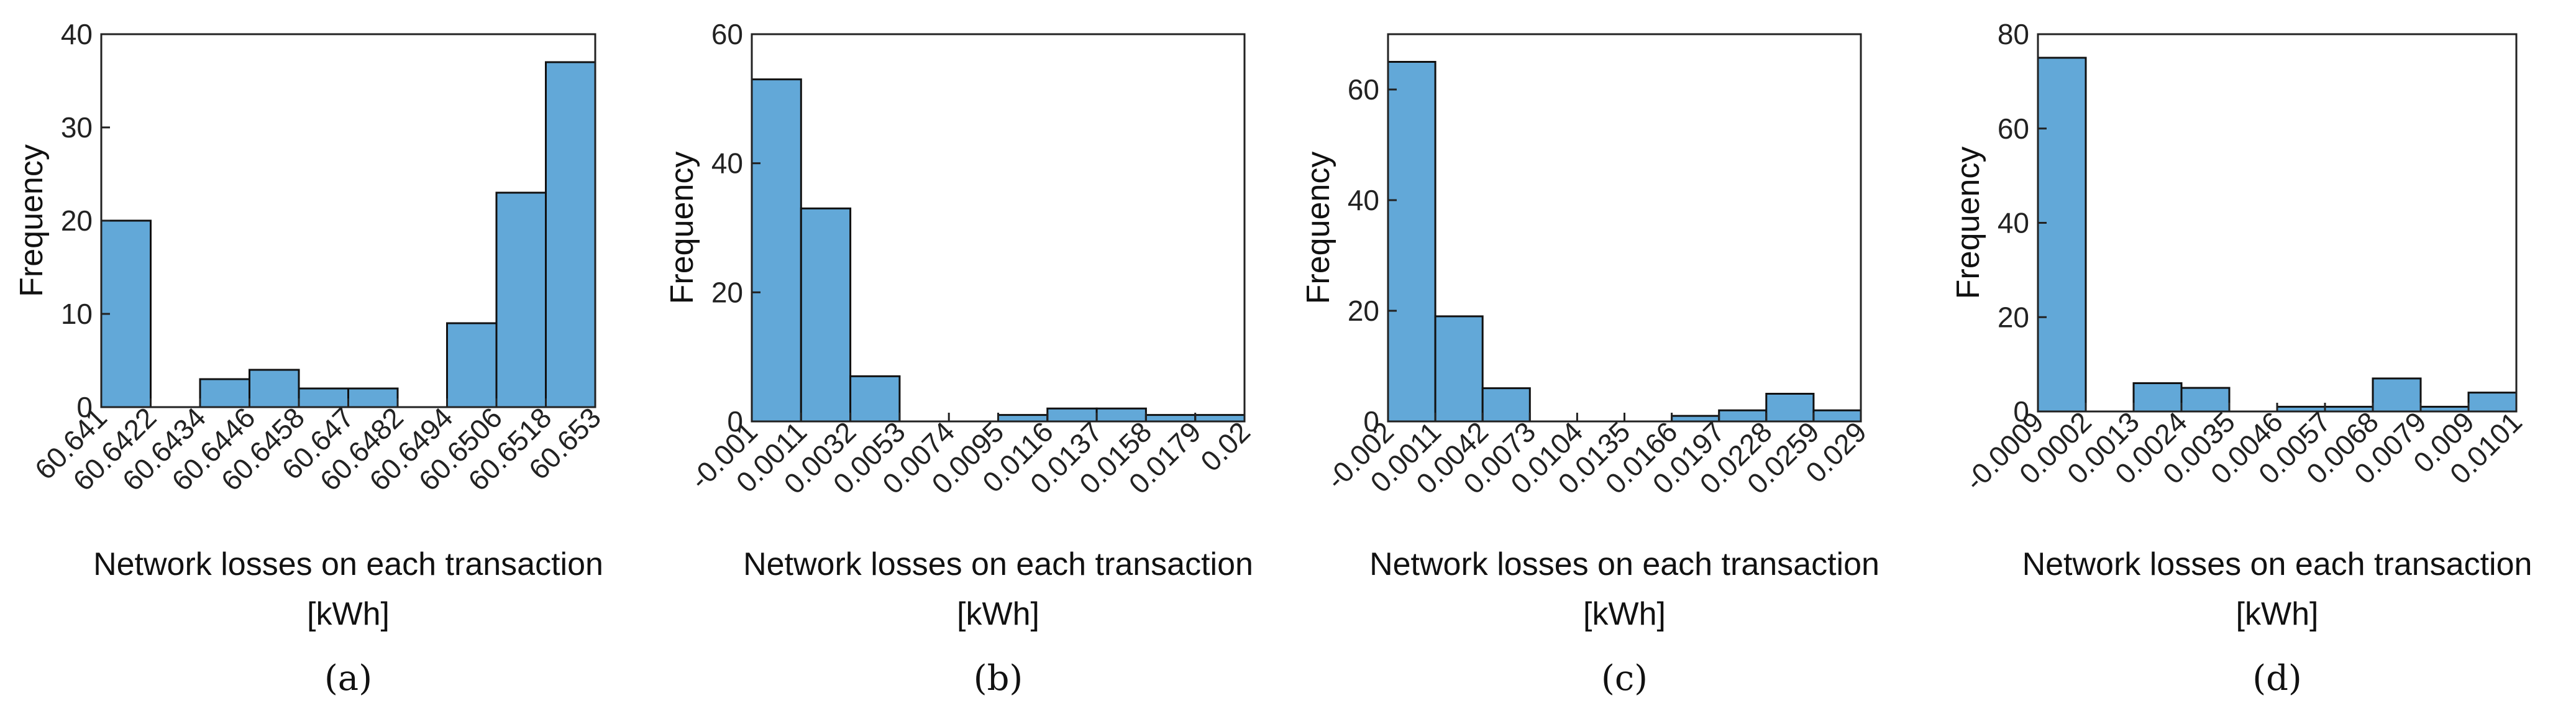  I want to click on xlabel-unit-1: [kWh], so click(998, 614).